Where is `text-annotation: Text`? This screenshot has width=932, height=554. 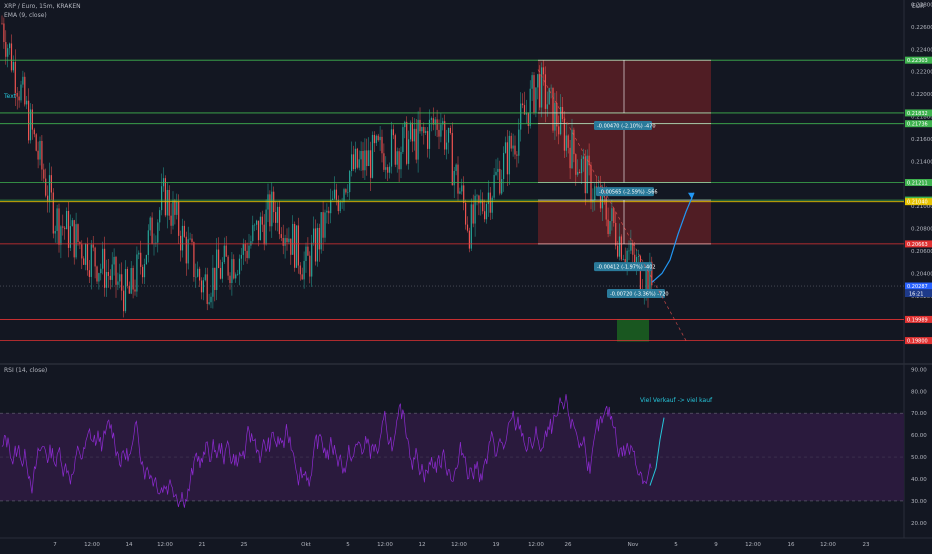
text-annotation: Text is located at coordinates (10, 96).